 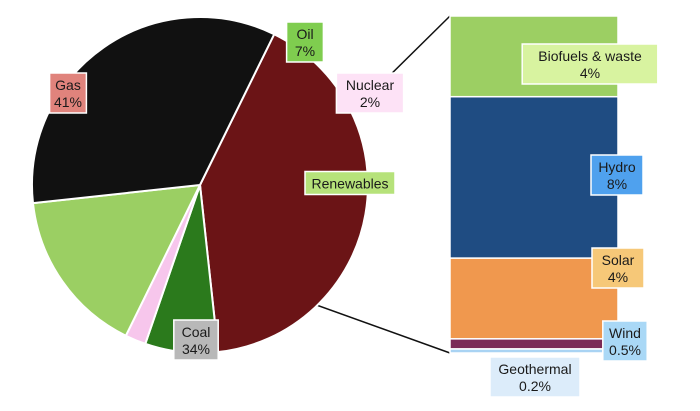 What do you see at coordinates (196, 349) in the screenshot?
I see `data-label-value: 34%` at bounding box center [196, 349].